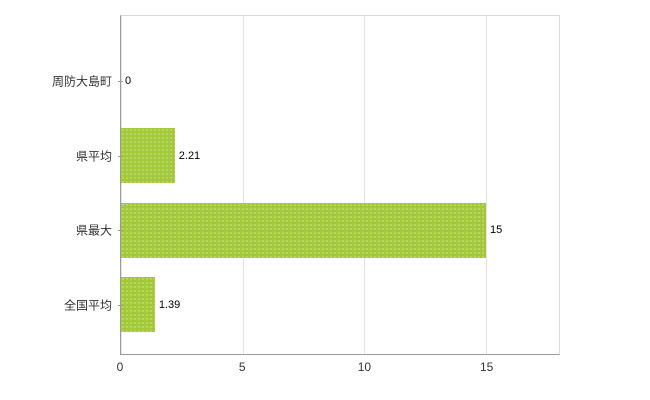 The image size is (650, 400). I want to click on y-axis-label: 県最大, so click(93, 230).